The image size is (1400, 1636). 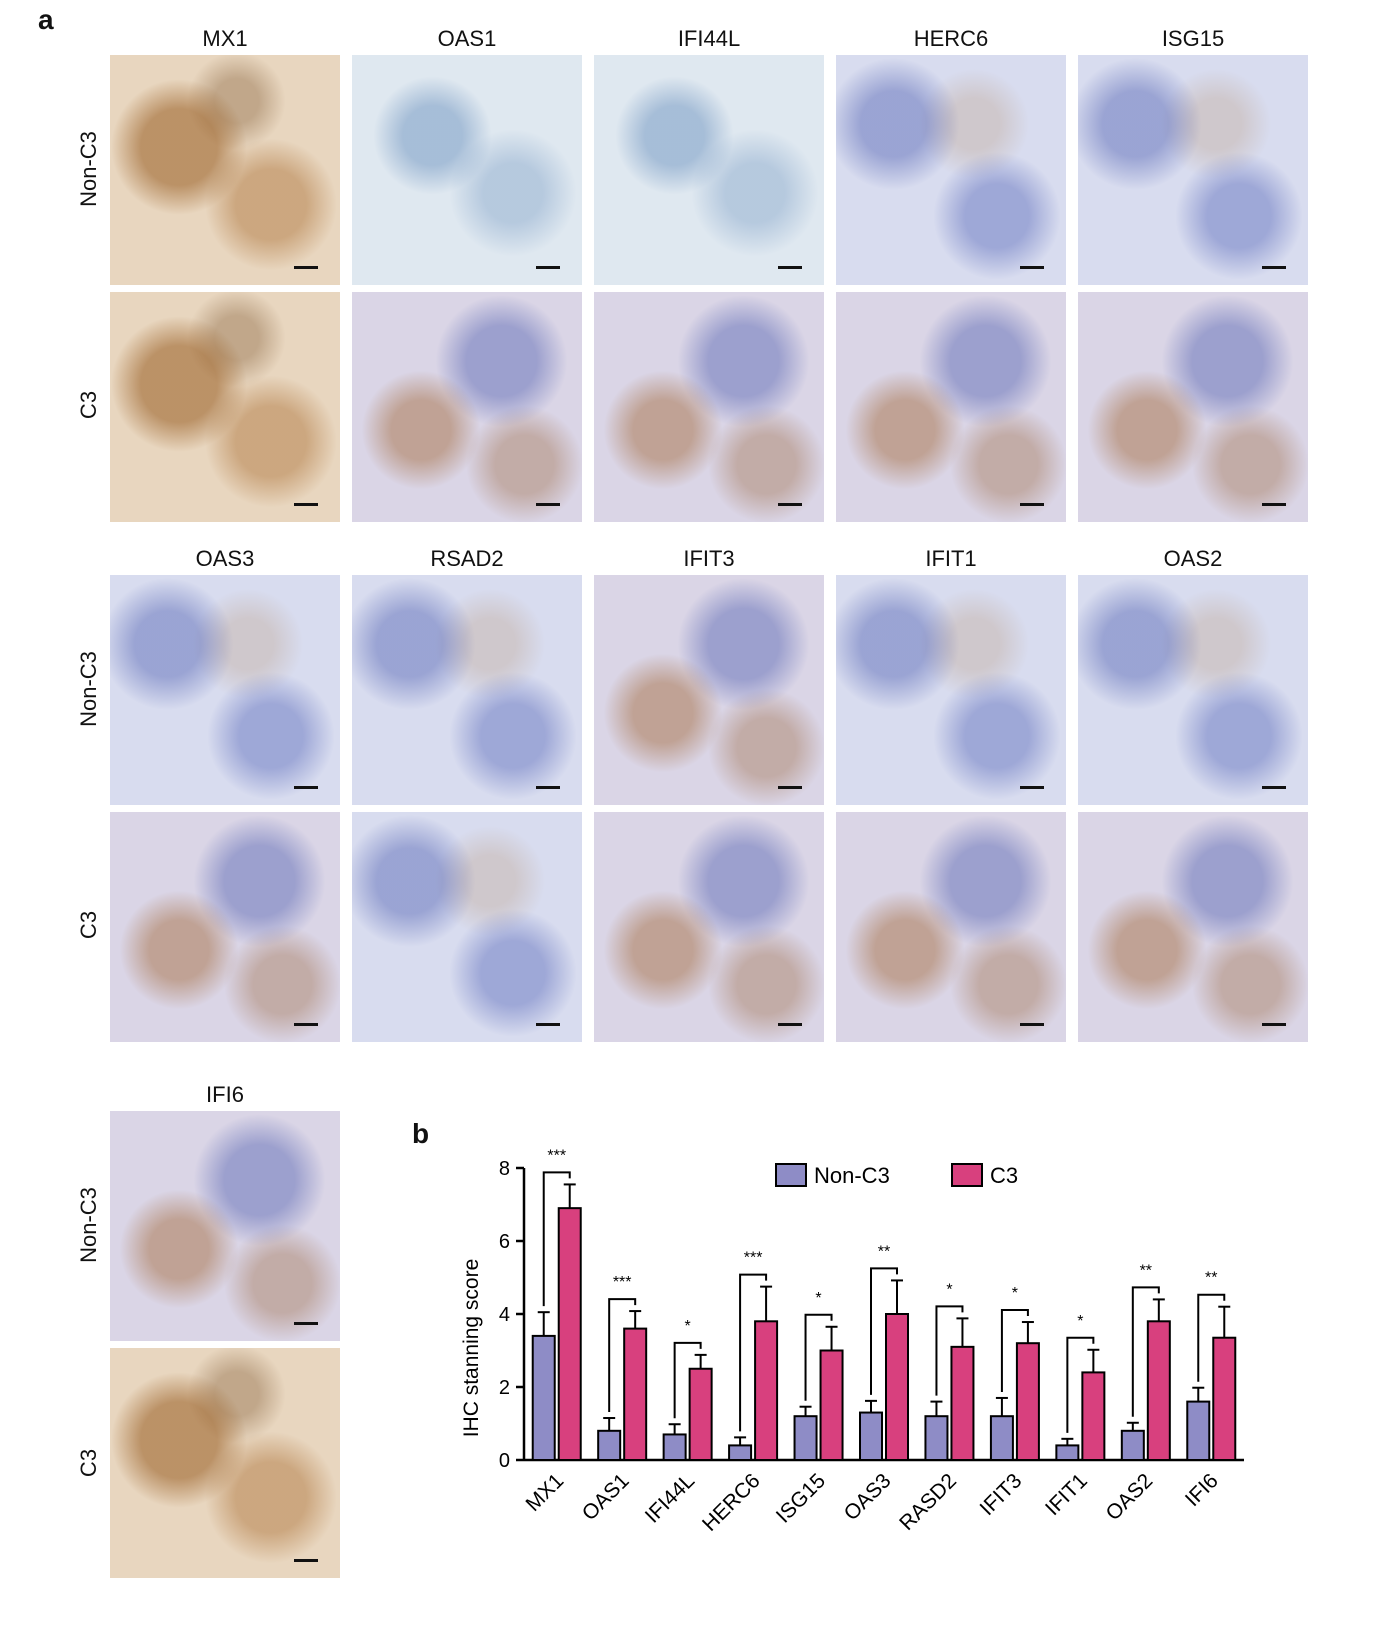 I want to click on micrograph-isg15-c3, so click(x=1193, y=407).